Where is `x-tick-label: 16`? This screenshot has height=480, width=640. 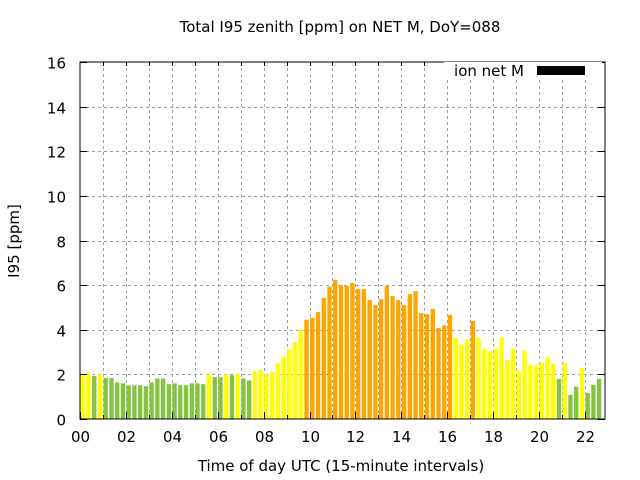 x-tick-label: 16 is located at coordinates (447, 437).